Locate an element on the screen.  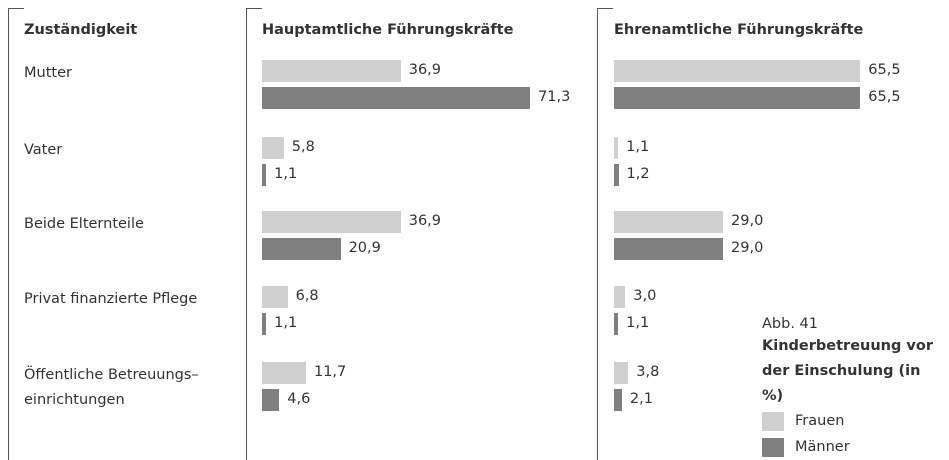
category-label: Privat finanzierte Pflege is located at coordinates (111, 299).